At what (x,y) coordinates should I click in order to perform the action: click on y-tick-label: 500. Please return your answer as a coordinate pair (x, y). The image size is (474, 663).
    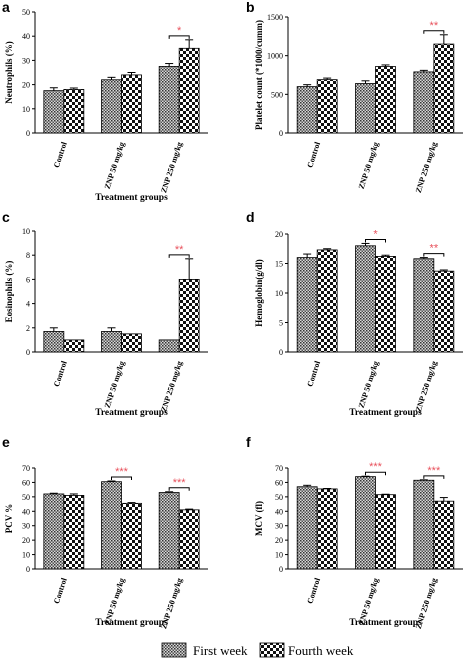
    Looking at the image, I should click on (277, 94).